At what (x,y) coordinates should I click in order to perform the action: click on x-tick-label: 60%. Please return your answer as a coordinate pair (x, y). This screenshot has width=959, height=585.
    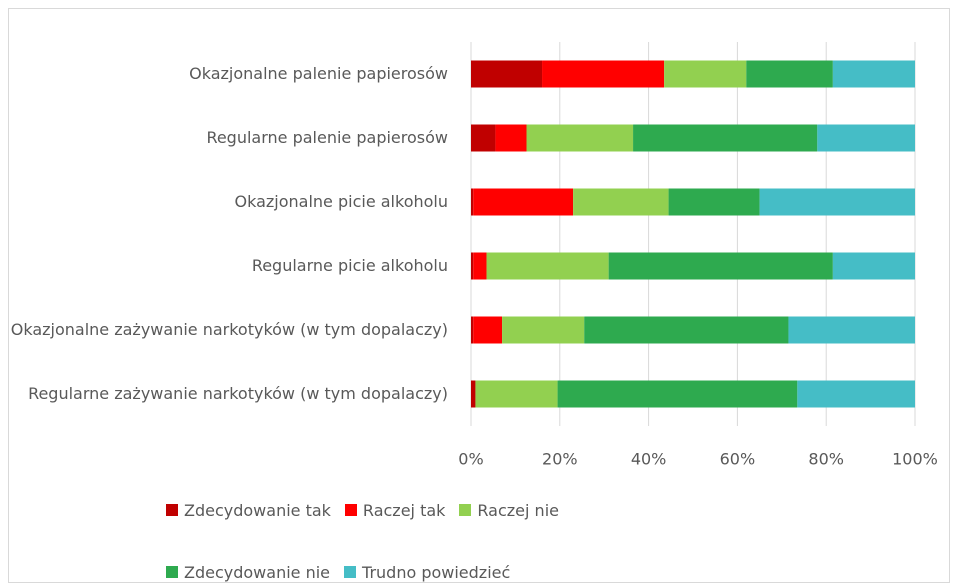
    Looking at the image, I should click on (738, 459).